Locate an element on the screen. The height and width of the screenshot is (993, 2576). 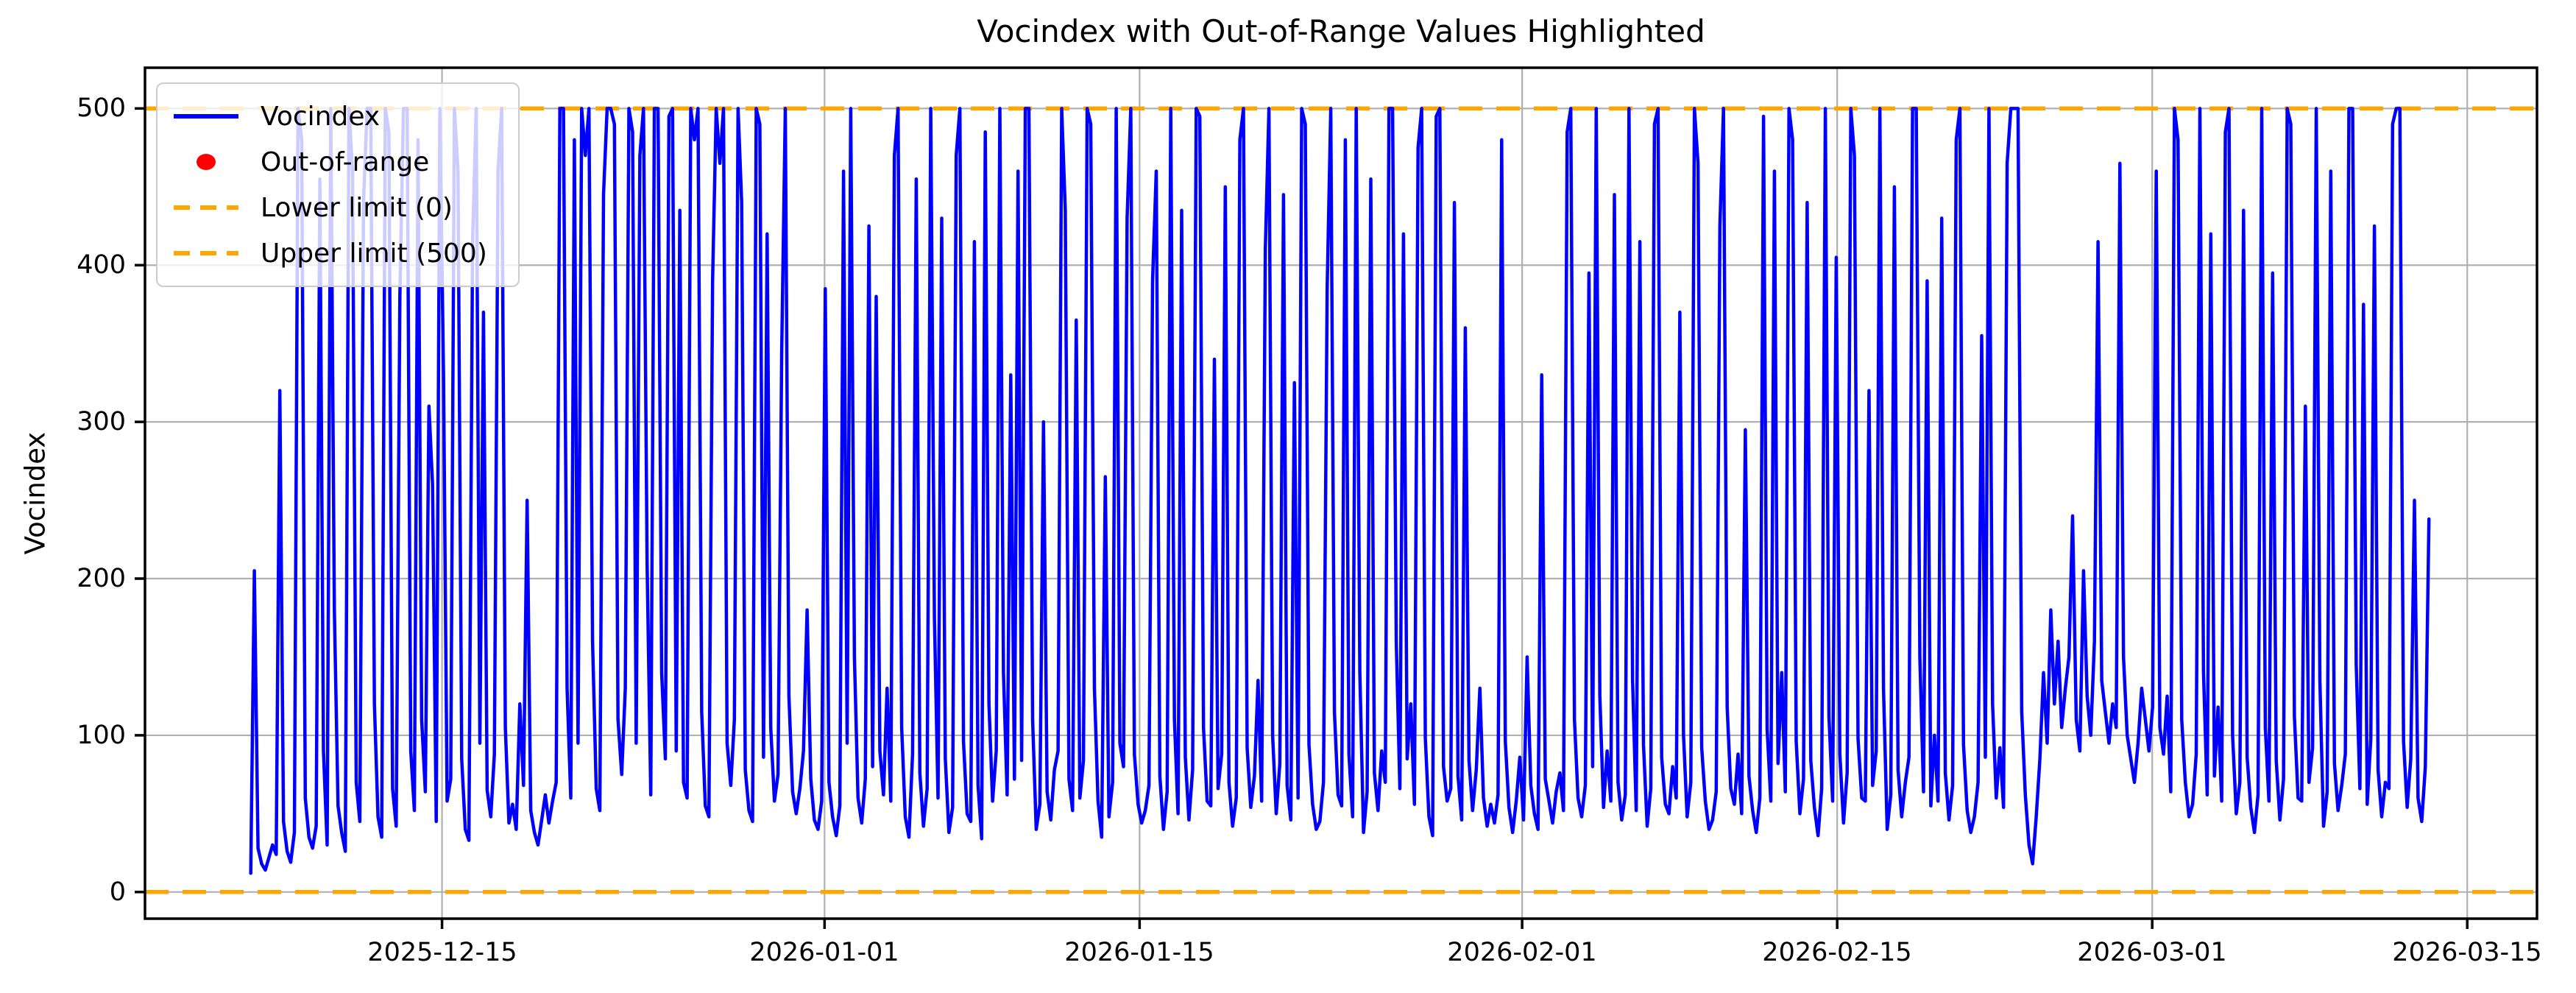
legend-item-label: Upper limit (500) is located at coordinates (374, 253).